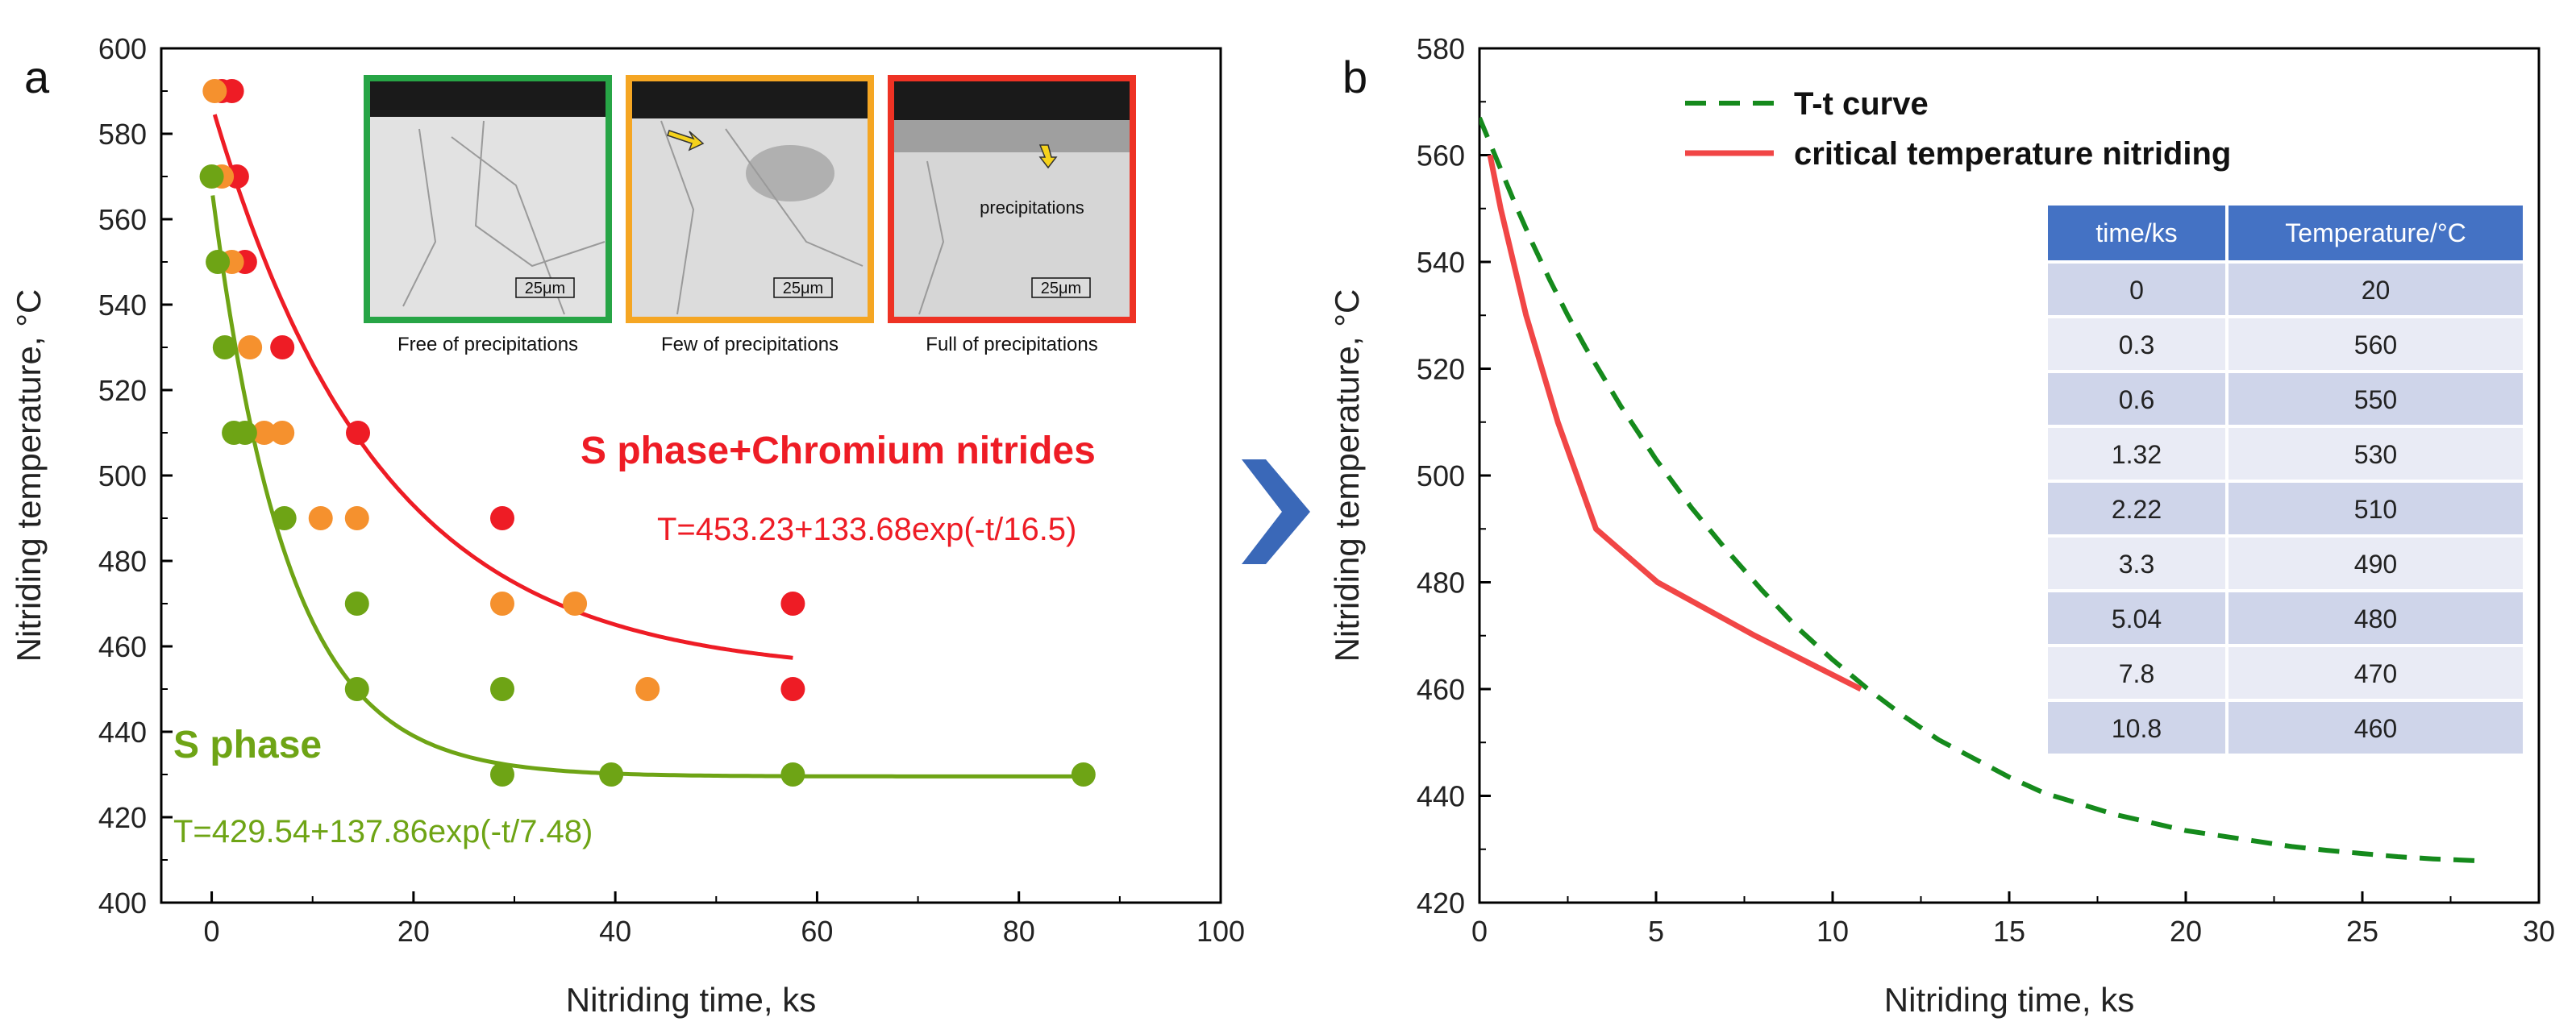 The width and height of the screenshot is (2576, 1034). I want to click on table-cell-time: 2.22, so click(2137, 510).